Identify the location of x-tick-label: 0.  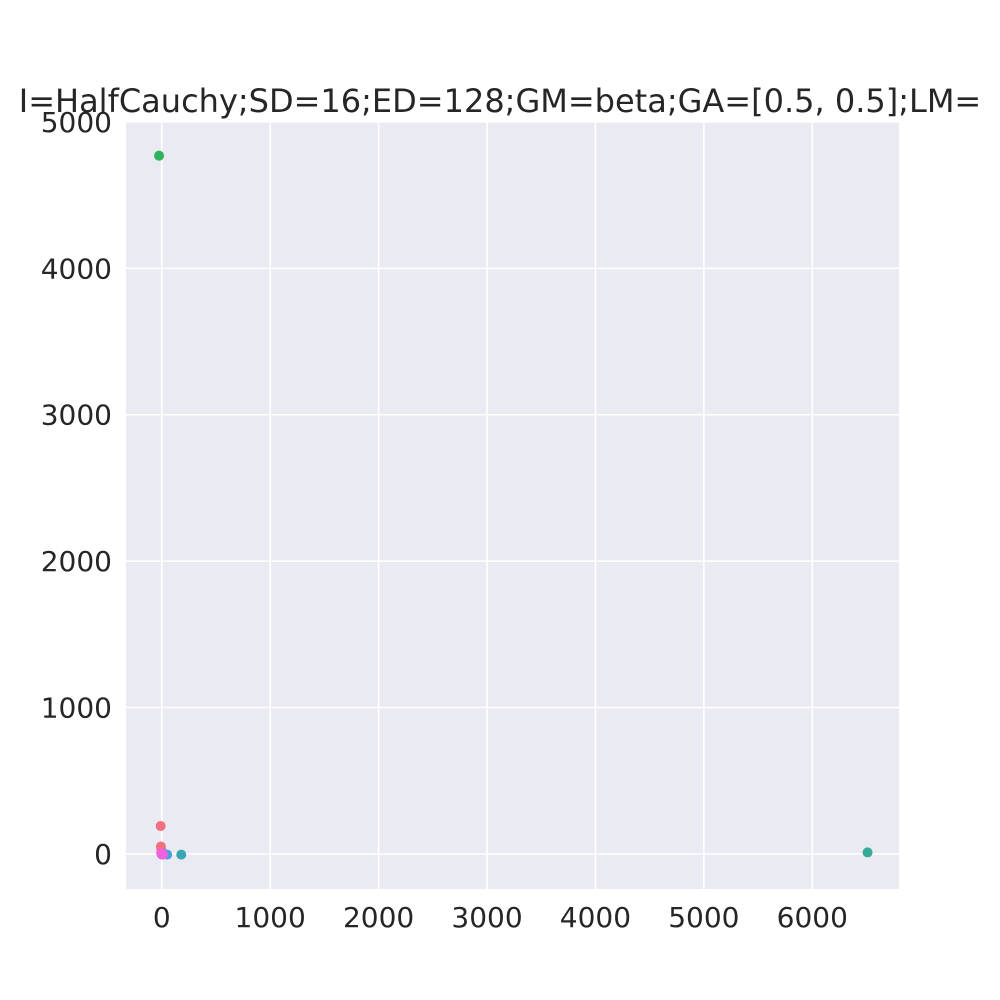
(162, 917).